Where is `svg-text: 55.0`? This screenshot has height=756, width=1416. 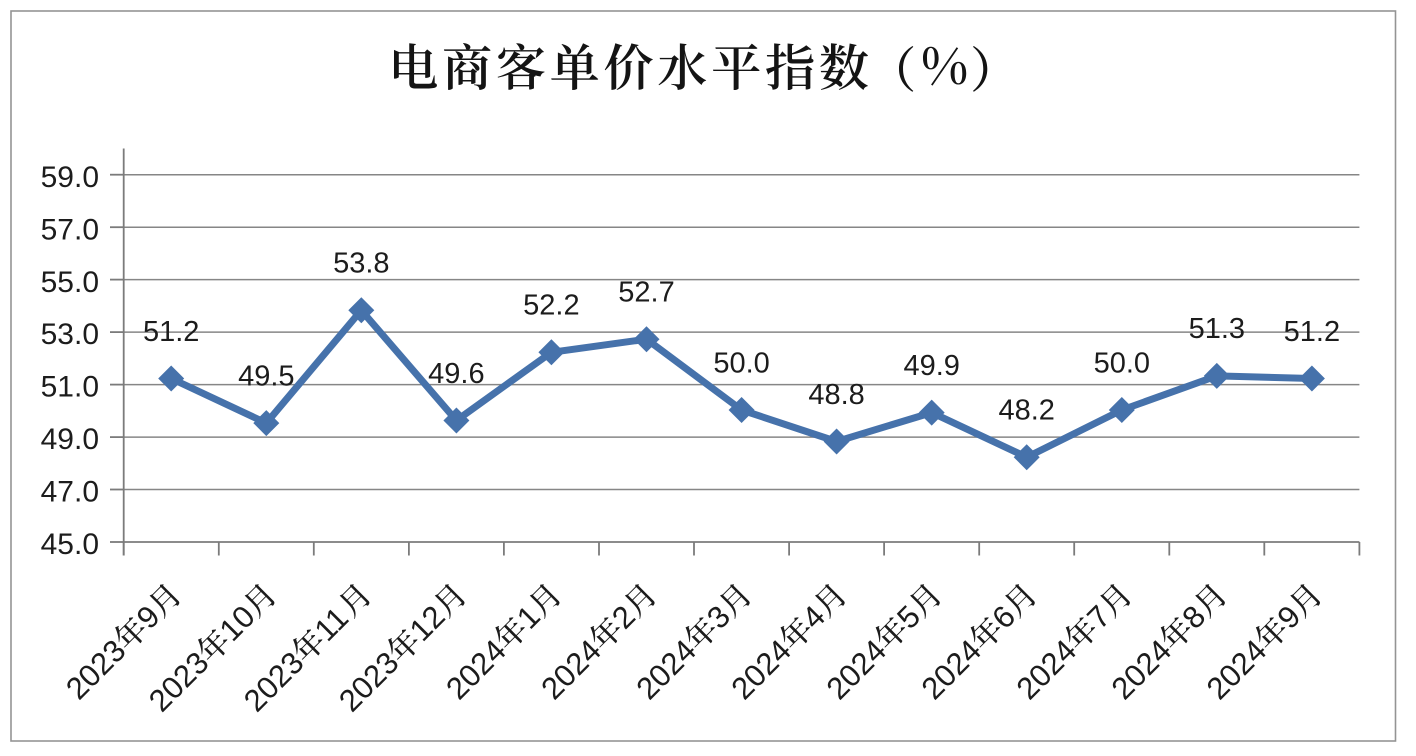
svg-text: 55.0 is located at coordinates (70, 282).